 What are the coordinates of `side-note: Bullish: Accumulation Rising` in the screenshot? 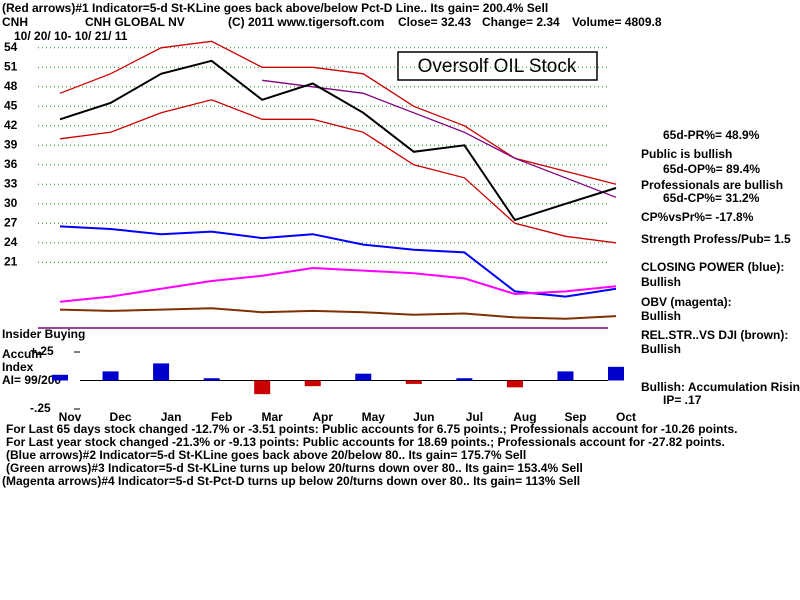 It's located at (720, 387).